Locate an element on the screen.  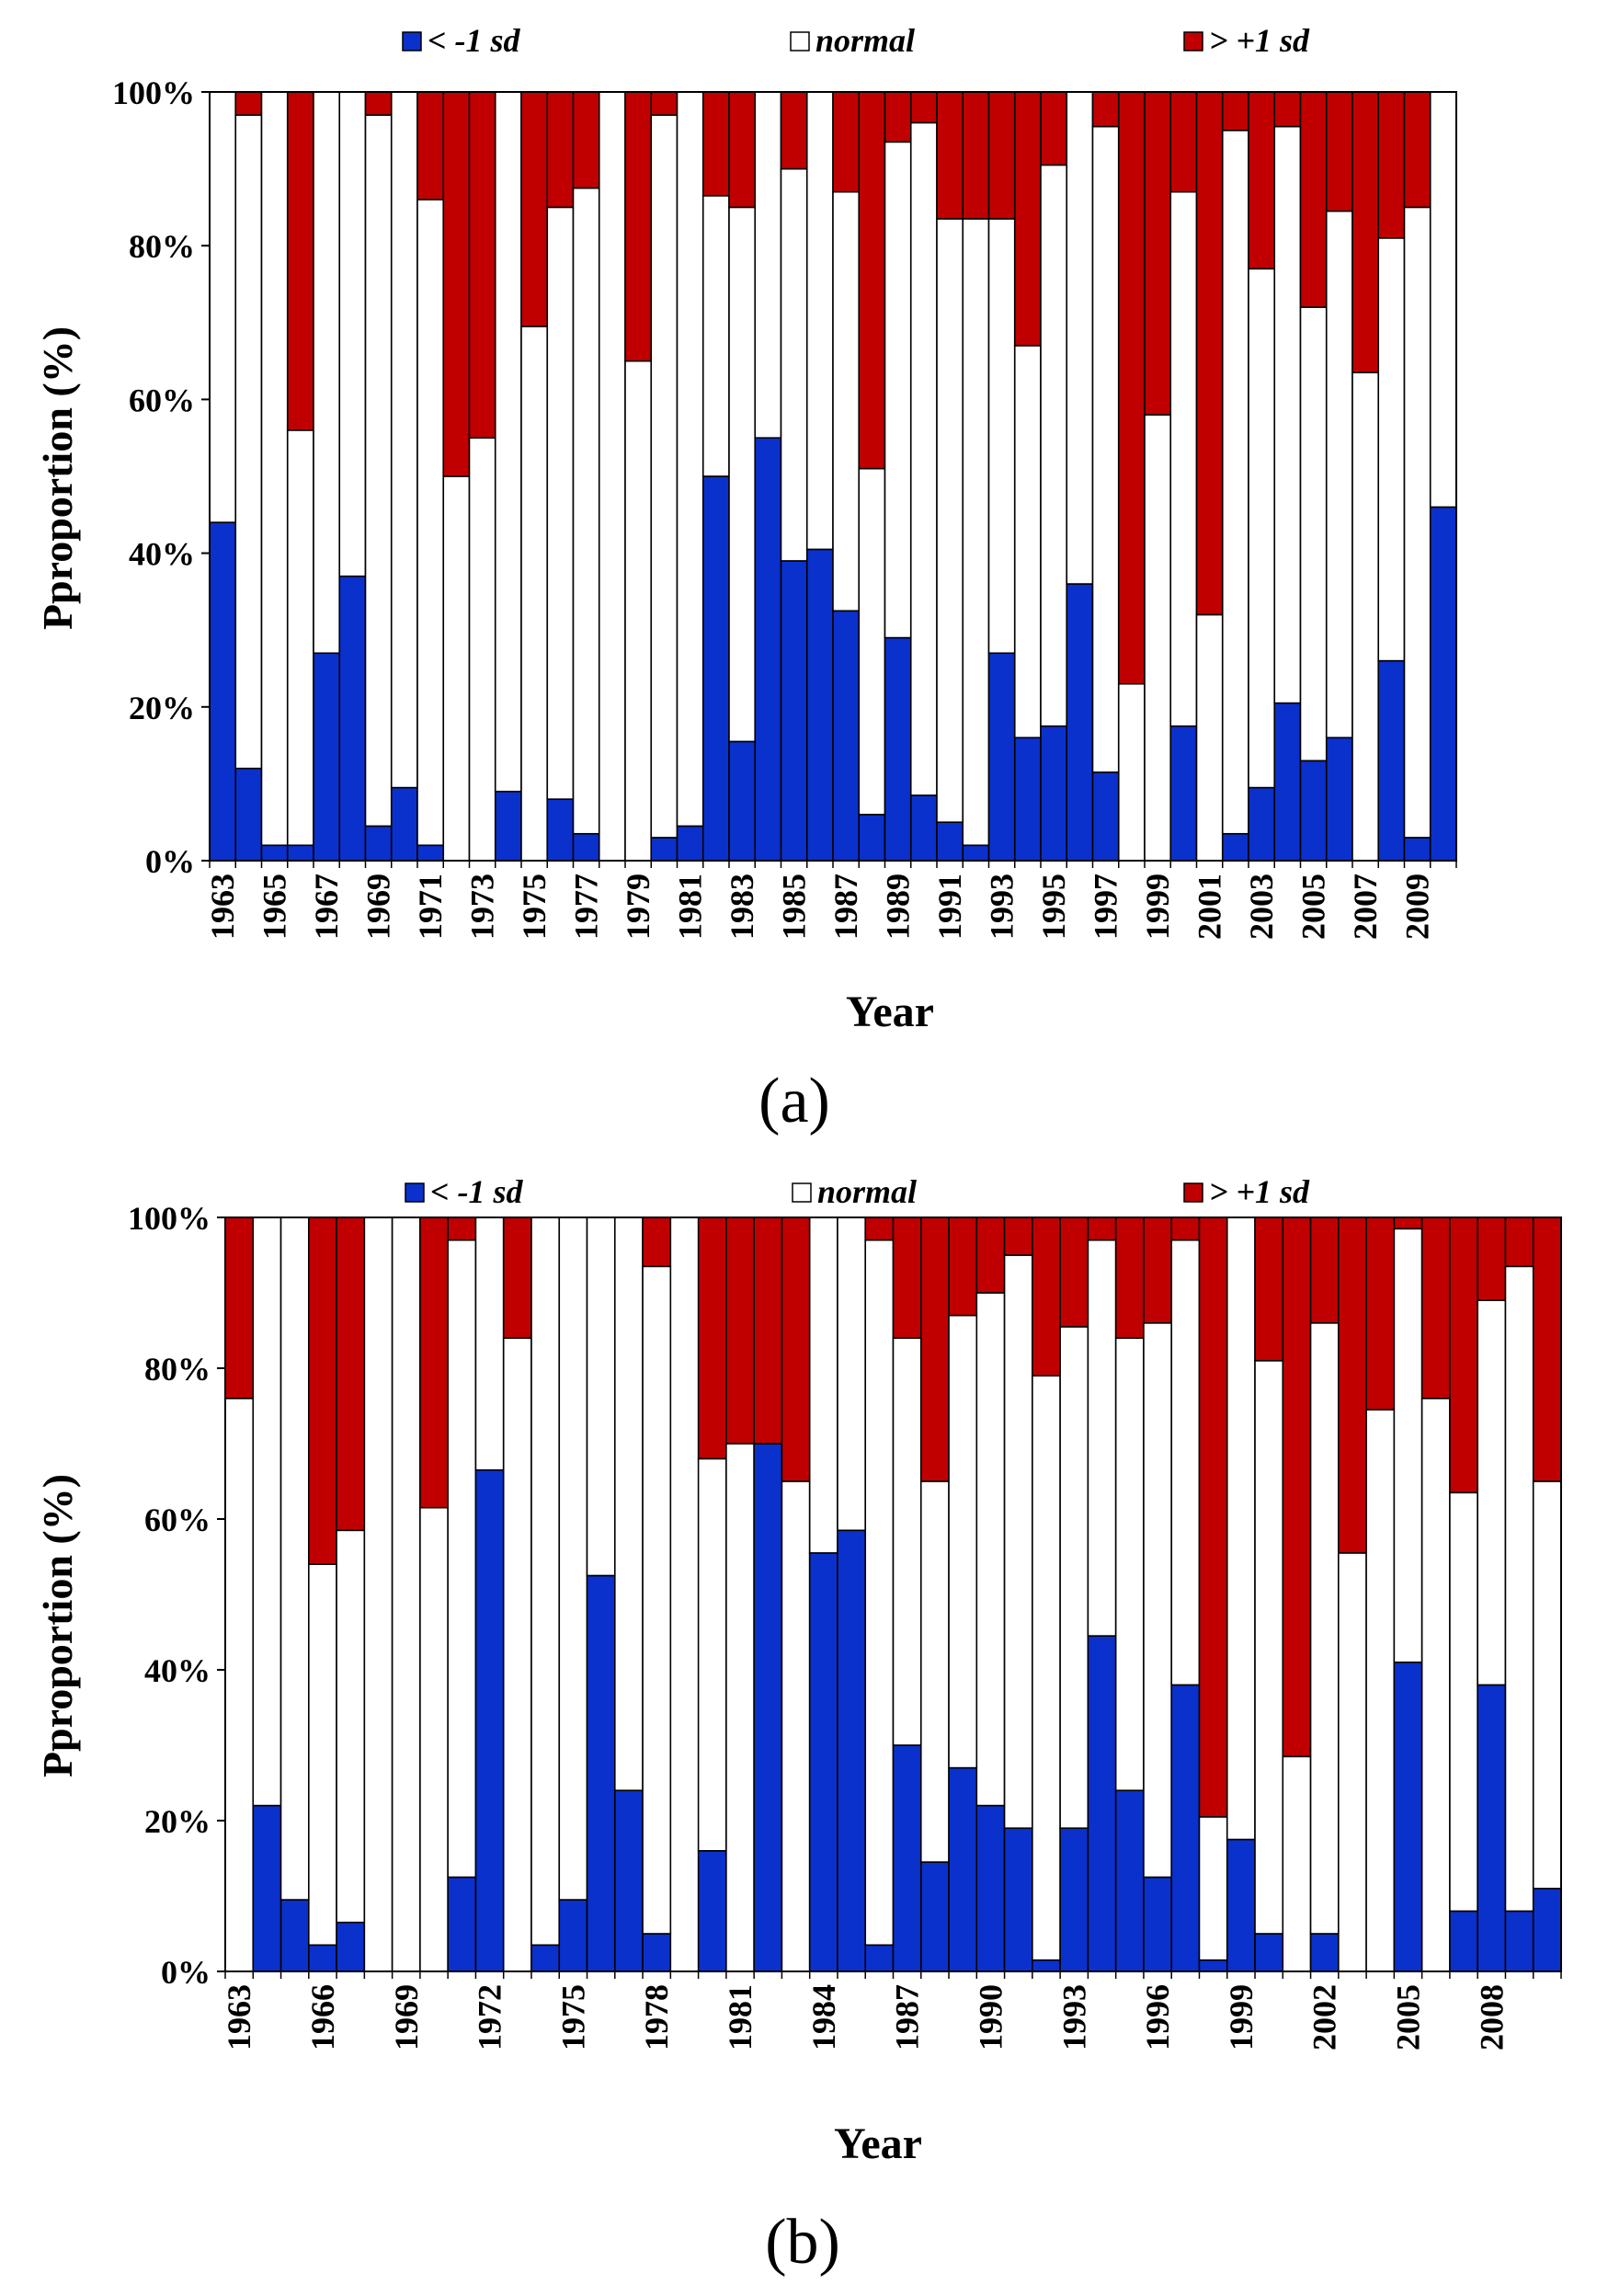
bar-1988-below is located at coordinates (872, 838).